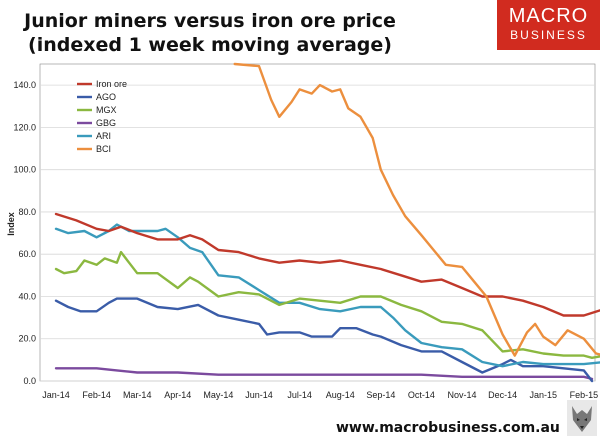 This screenshot has width=600, height=438. Describe the element at coordinates (177, 395) in the screenshot. I see `x-tick-label: Apr-14` at that location.